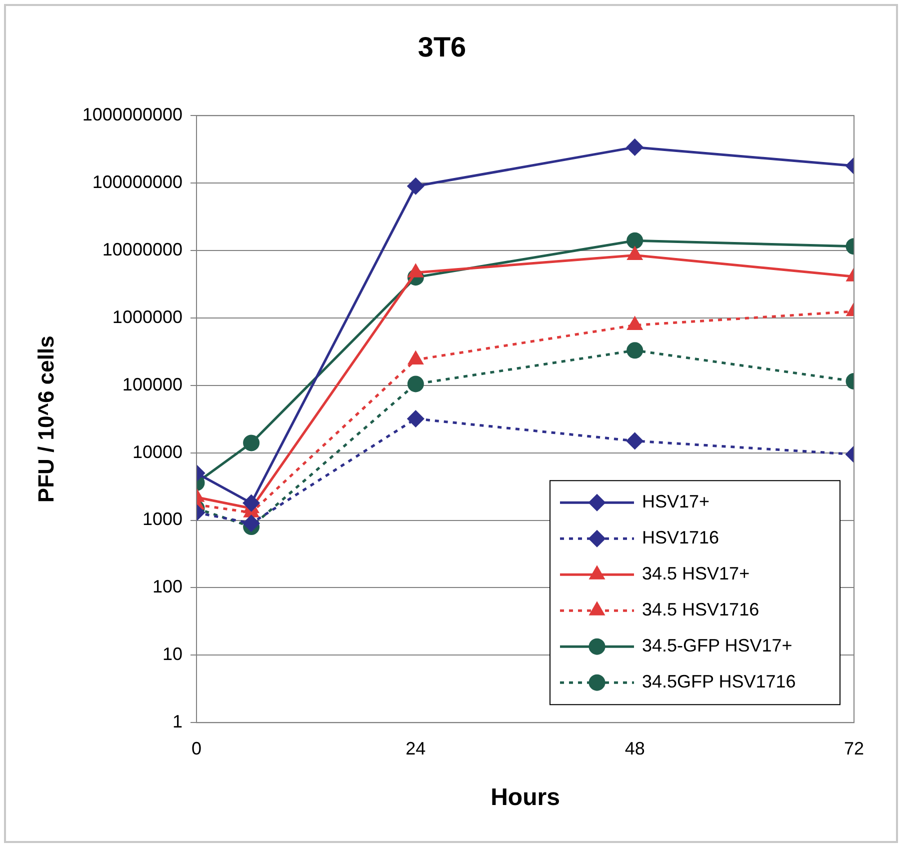  What do you see at coordinates (137, 182) in the screenshot?
I see `y-tick-label: 100000000` at bounding box center [137, 182].